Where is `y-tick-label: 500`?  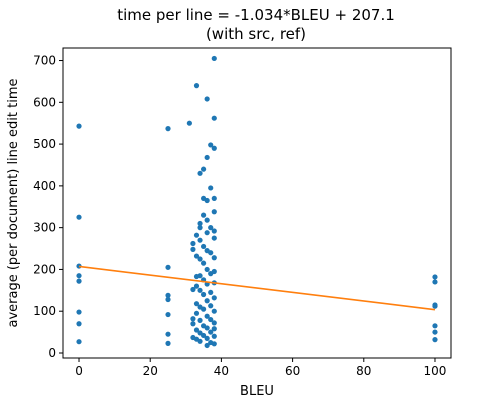 y-tick-label: 500 is located at coordinates (44, 144).